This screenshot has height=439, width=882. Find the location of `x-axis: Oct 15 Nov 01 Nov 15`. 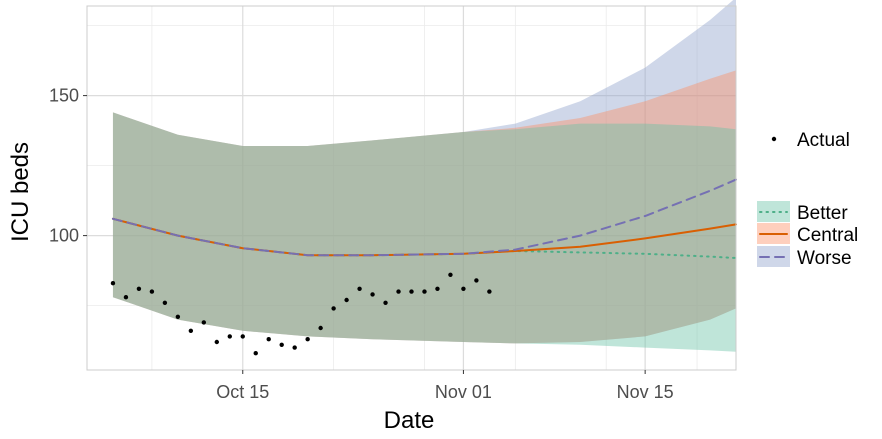

x-axis: Oct 15 Nov 01 Nov 15 is located at coordinates (445, 386).